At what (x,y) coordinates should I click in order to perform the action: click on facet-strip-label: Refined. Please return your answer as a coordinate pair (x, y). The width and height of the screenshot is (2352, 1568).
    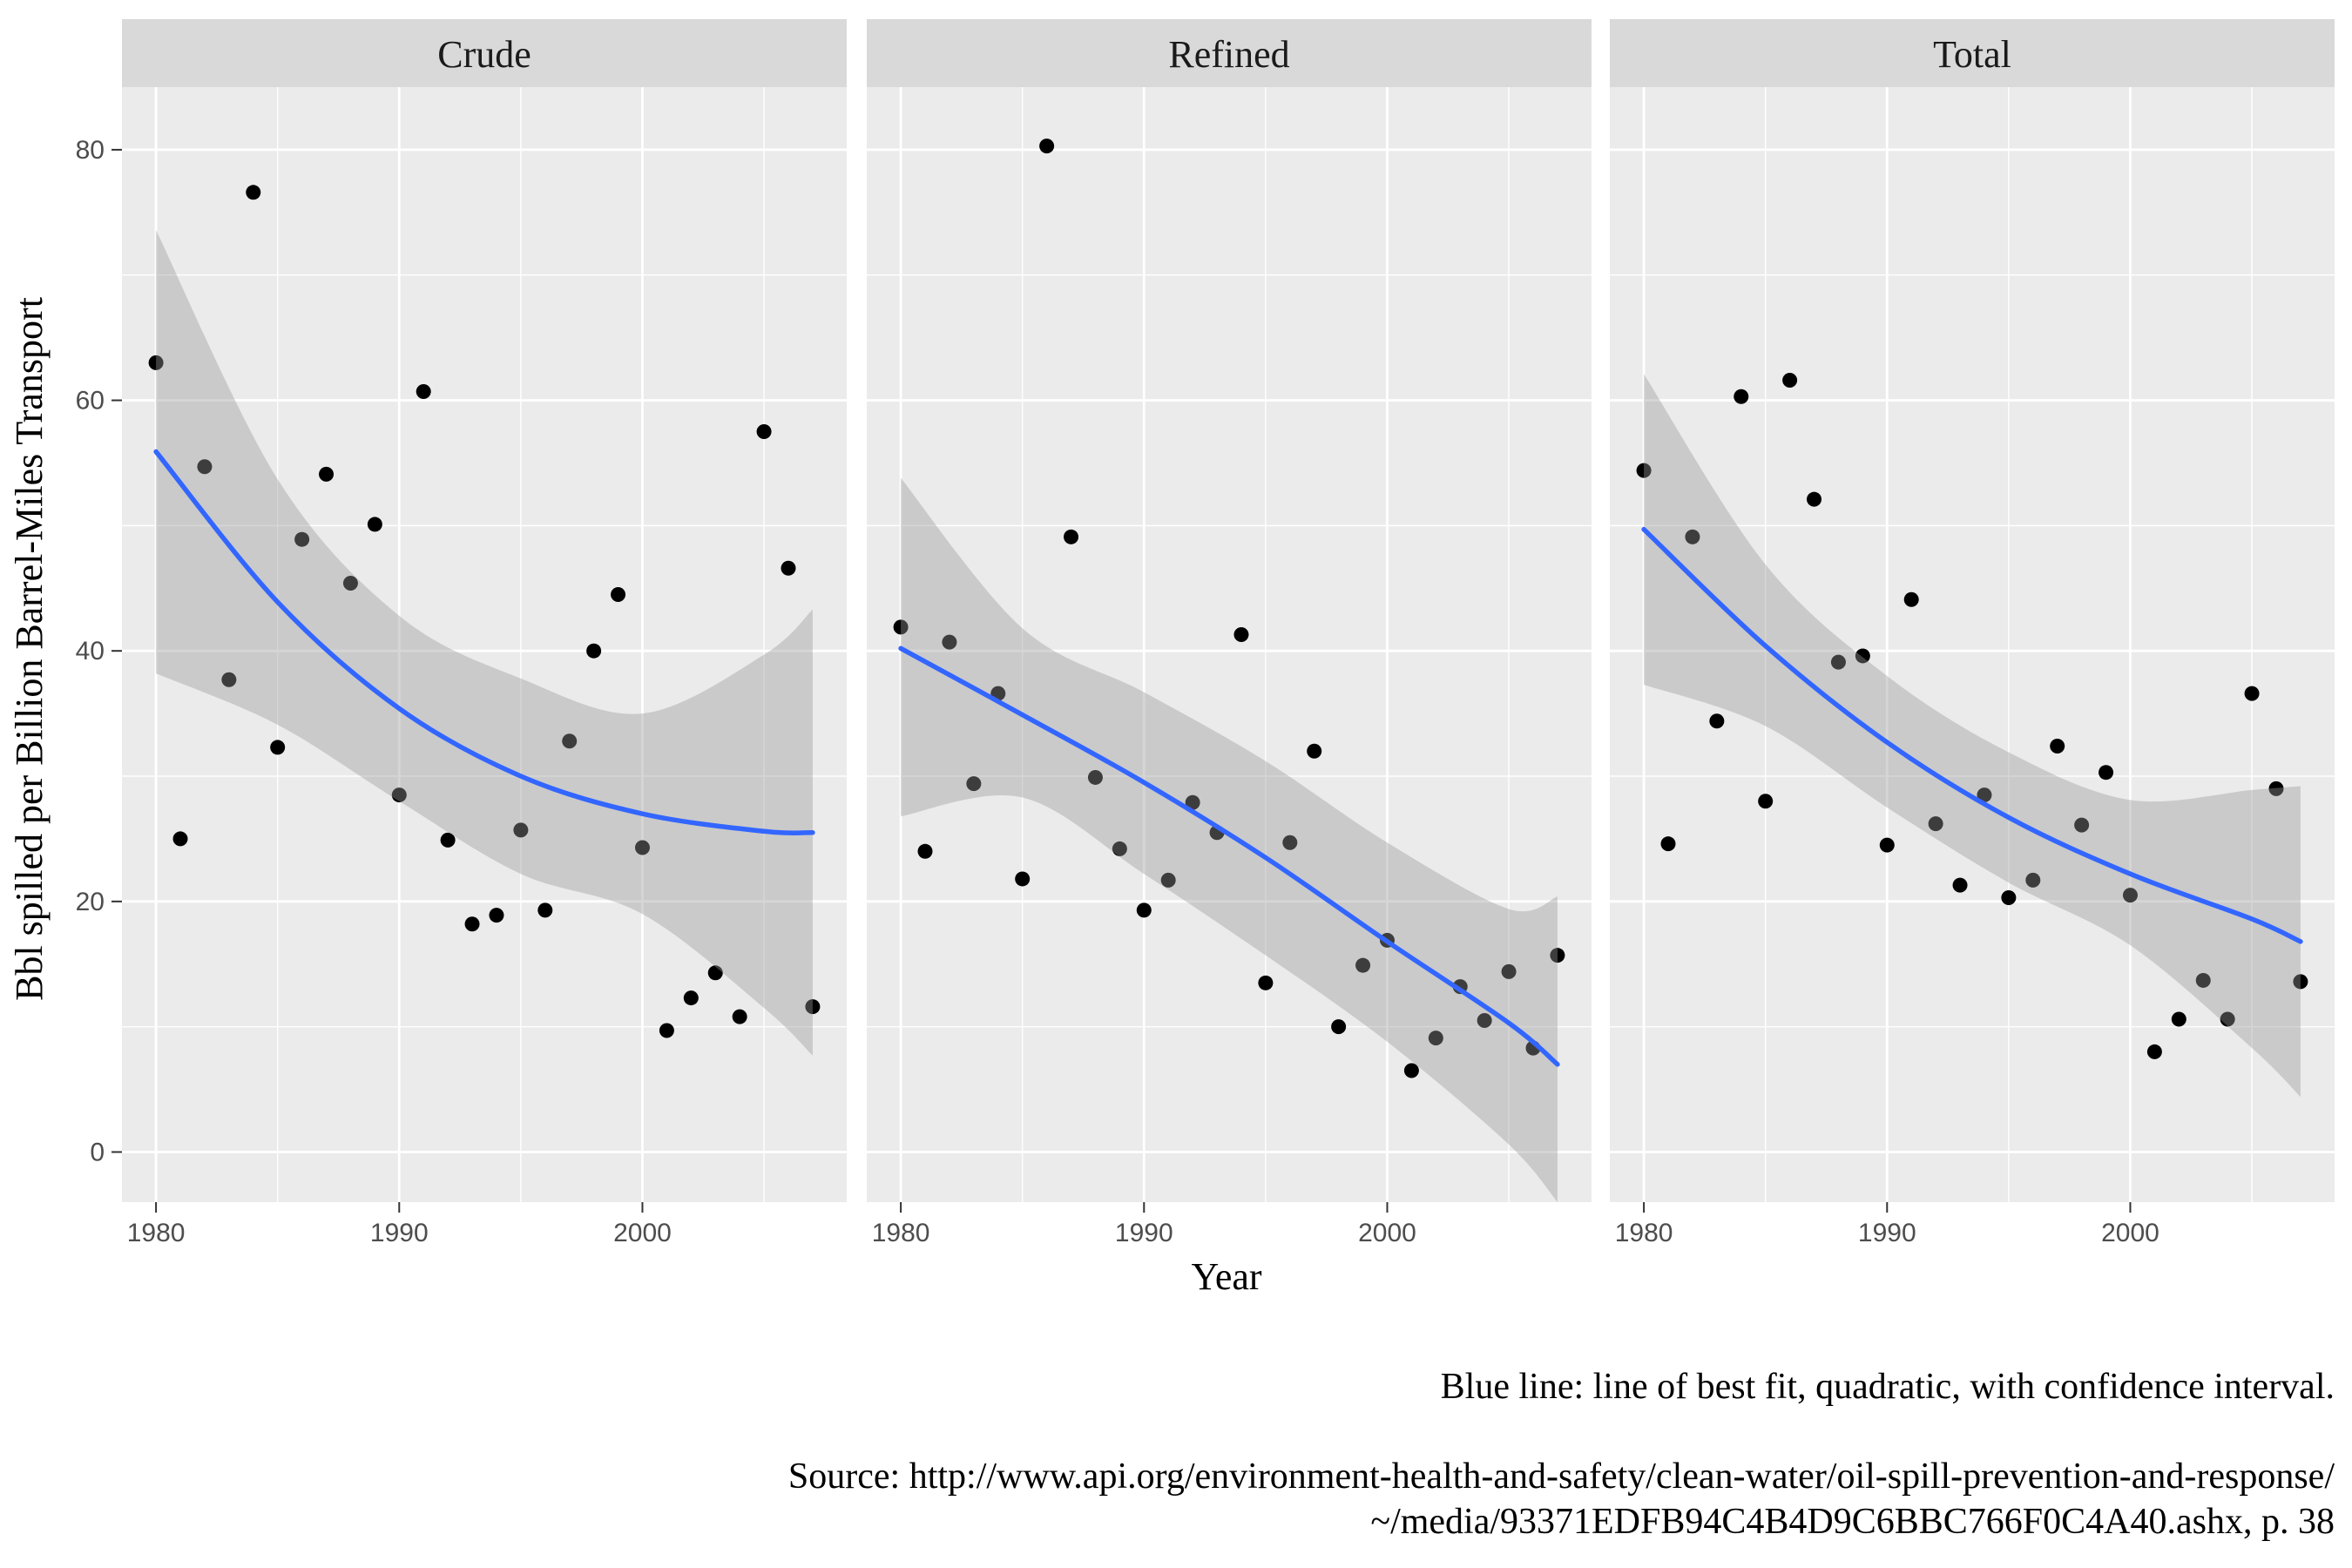
    Looking at the image, I should click on (1228, 54).